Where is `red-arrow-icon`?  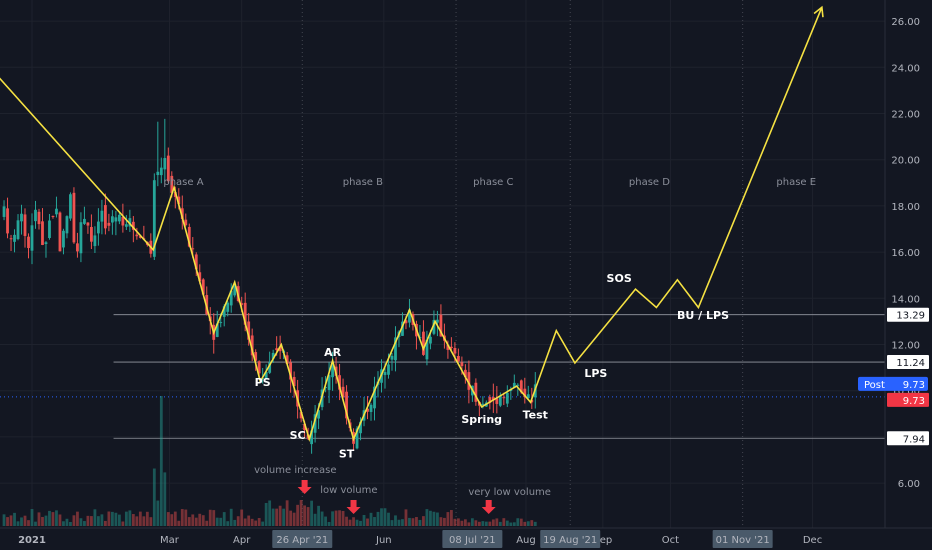 red-arrow-icon is located at coordinates (353, 507).